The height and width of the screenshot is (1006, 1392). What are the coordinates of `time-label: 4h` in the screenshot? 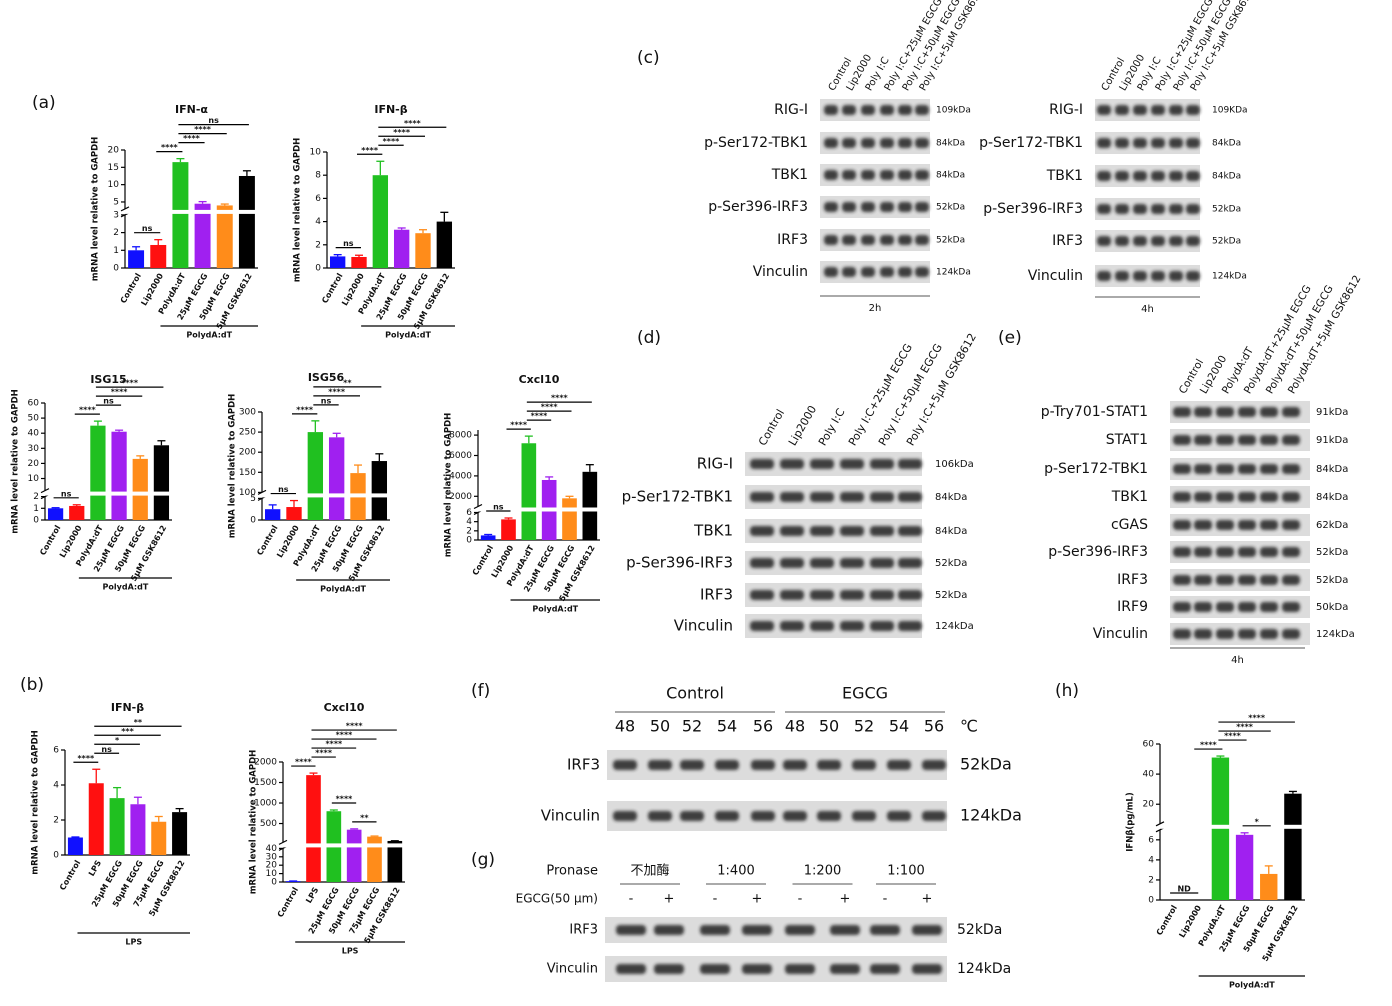 It's located at (1147, 309).